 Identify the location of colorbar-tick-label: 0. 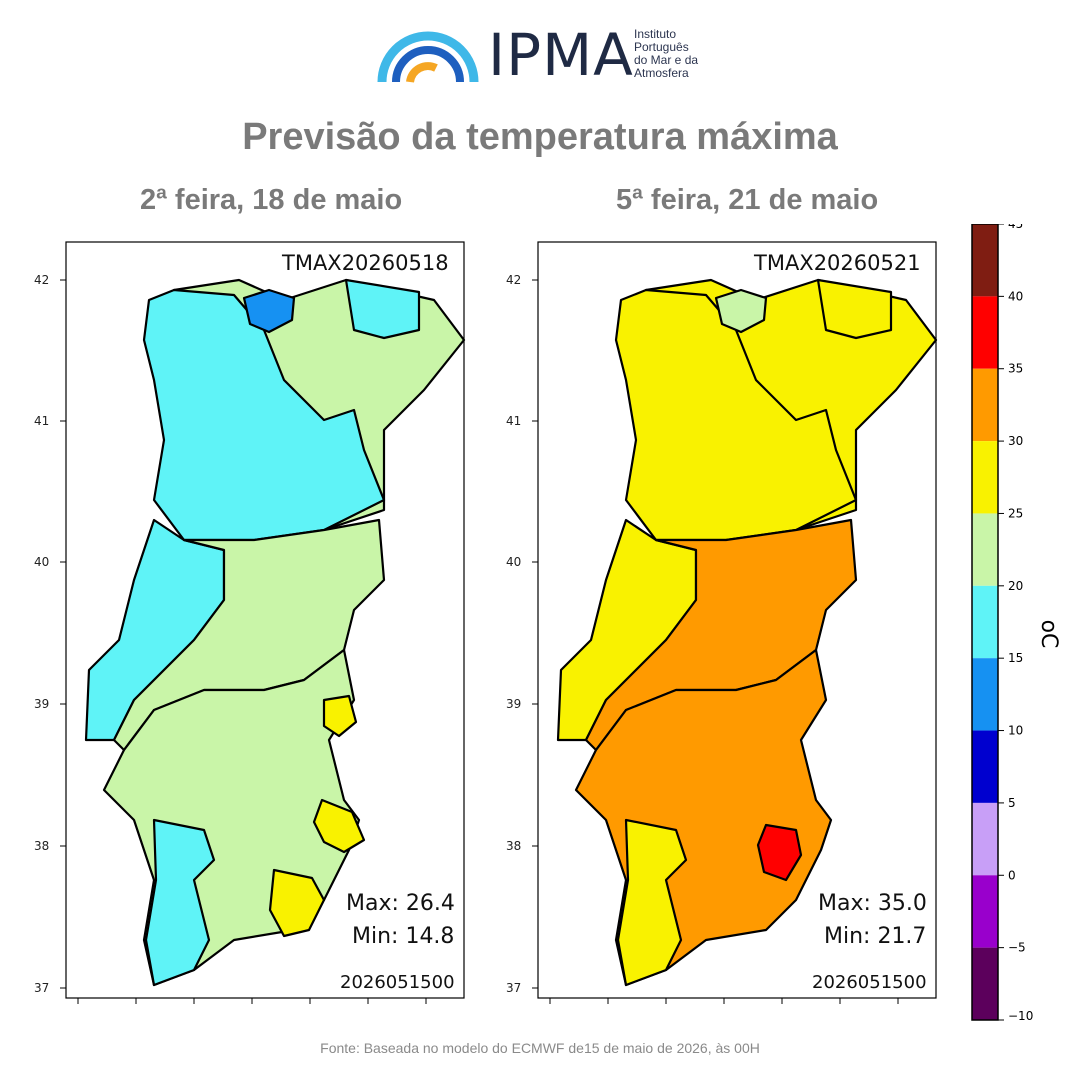
(1012, 875).